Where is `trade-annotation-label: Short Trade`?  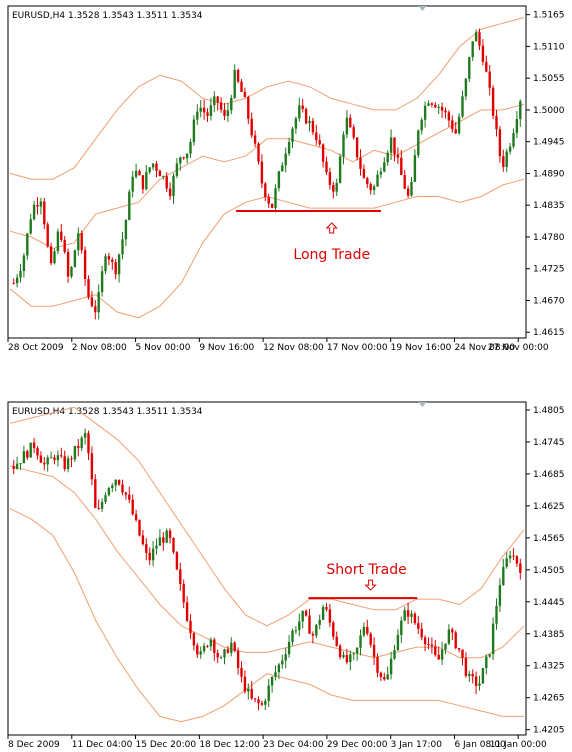 trade-annotation-label: Short Trade is located at coordinates (366, 570).